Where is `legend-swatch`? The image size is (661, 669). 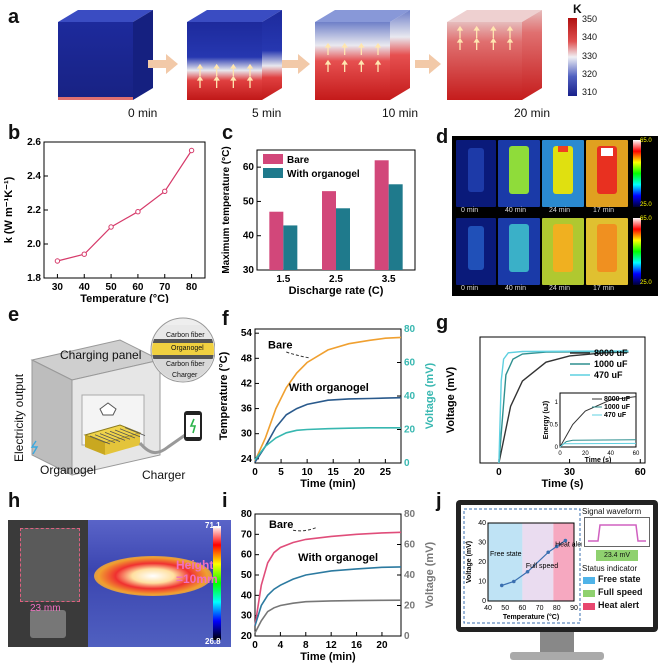 legend-swatch is located at coordinates (273, 173).